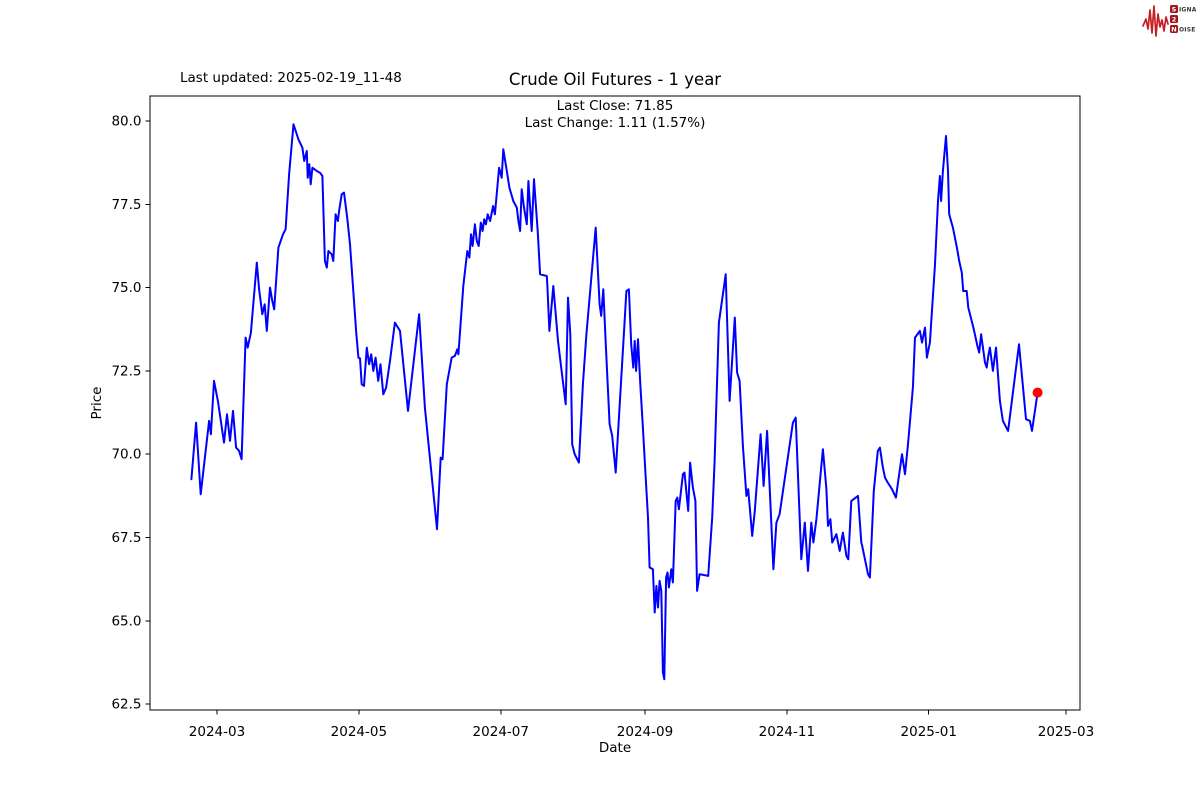 The image size is (1200, 800). What do you see at coordinates (929, 732) in the screenshot?
I see `x-tick-label: 2025-01` at bounding box center [929, 732].